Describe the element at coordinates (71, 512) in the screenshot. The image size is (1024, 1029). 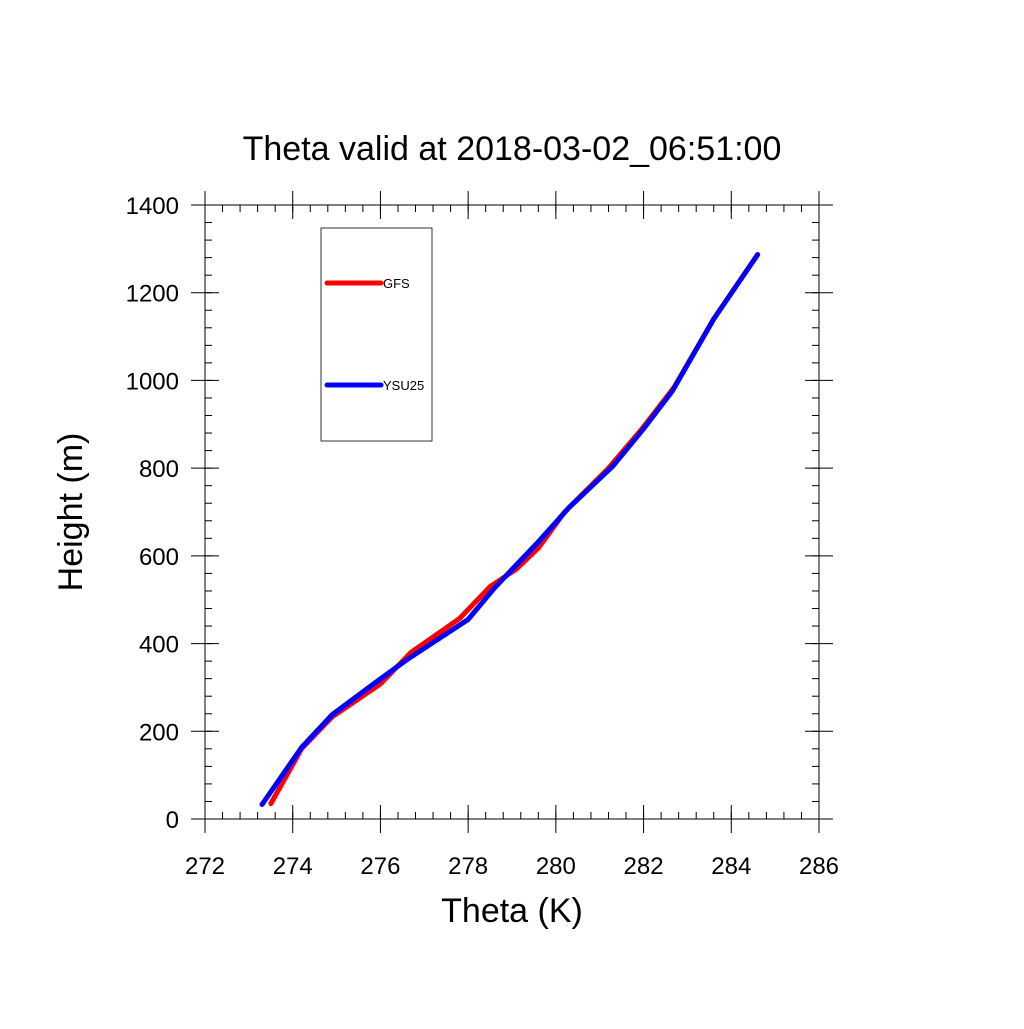
I see `y-axis-label: Height (m)` at that location.